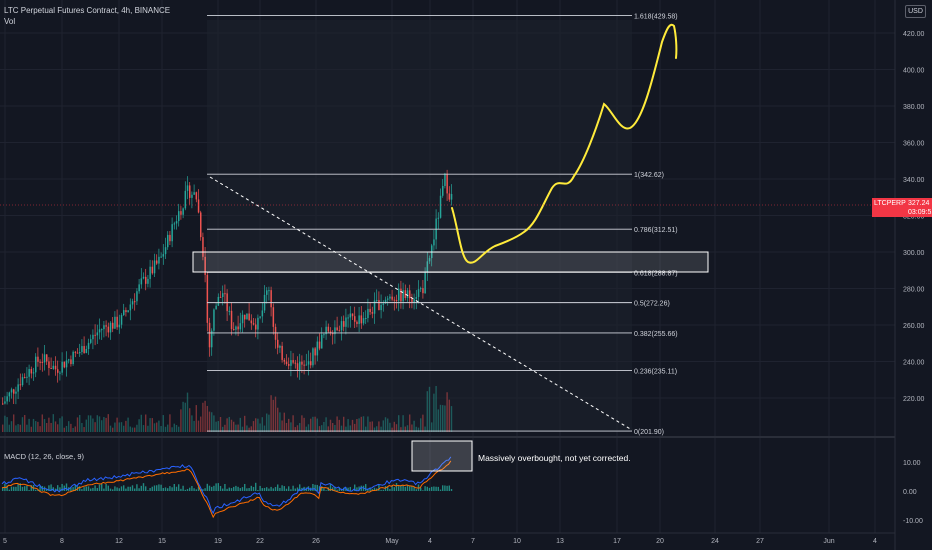 The image size is (932, 550). What do you see at coordinates (915, 11) in the screenshot?
I see `currency-button: USD` at bounding box center [915, 11].